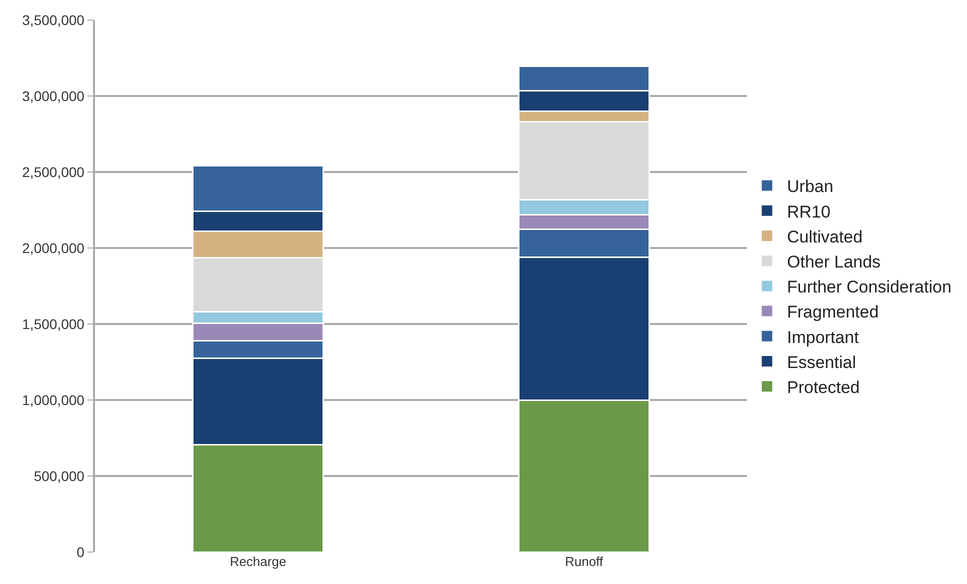 The height and width of the screenshot is (584, 967). What do you see at coordinates (823, 337) in the screenshot?
I see `legend-label: Important` at bounding box center [823, 337].